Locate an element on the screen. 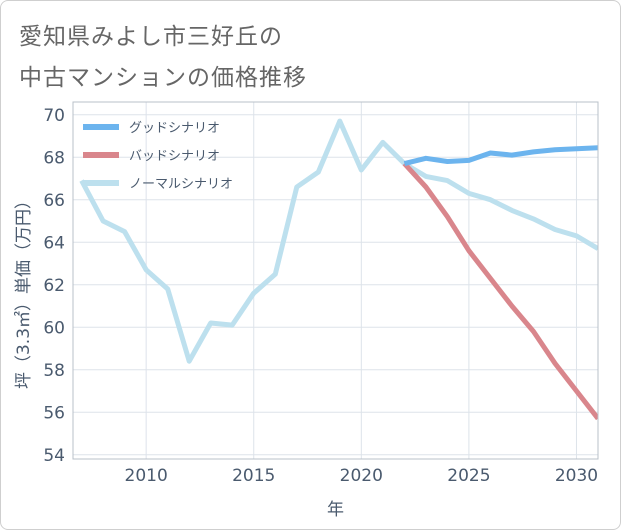 This screenshot has height=531, width=621. y-tick-label: 54 is located at coordinates (54, 456).